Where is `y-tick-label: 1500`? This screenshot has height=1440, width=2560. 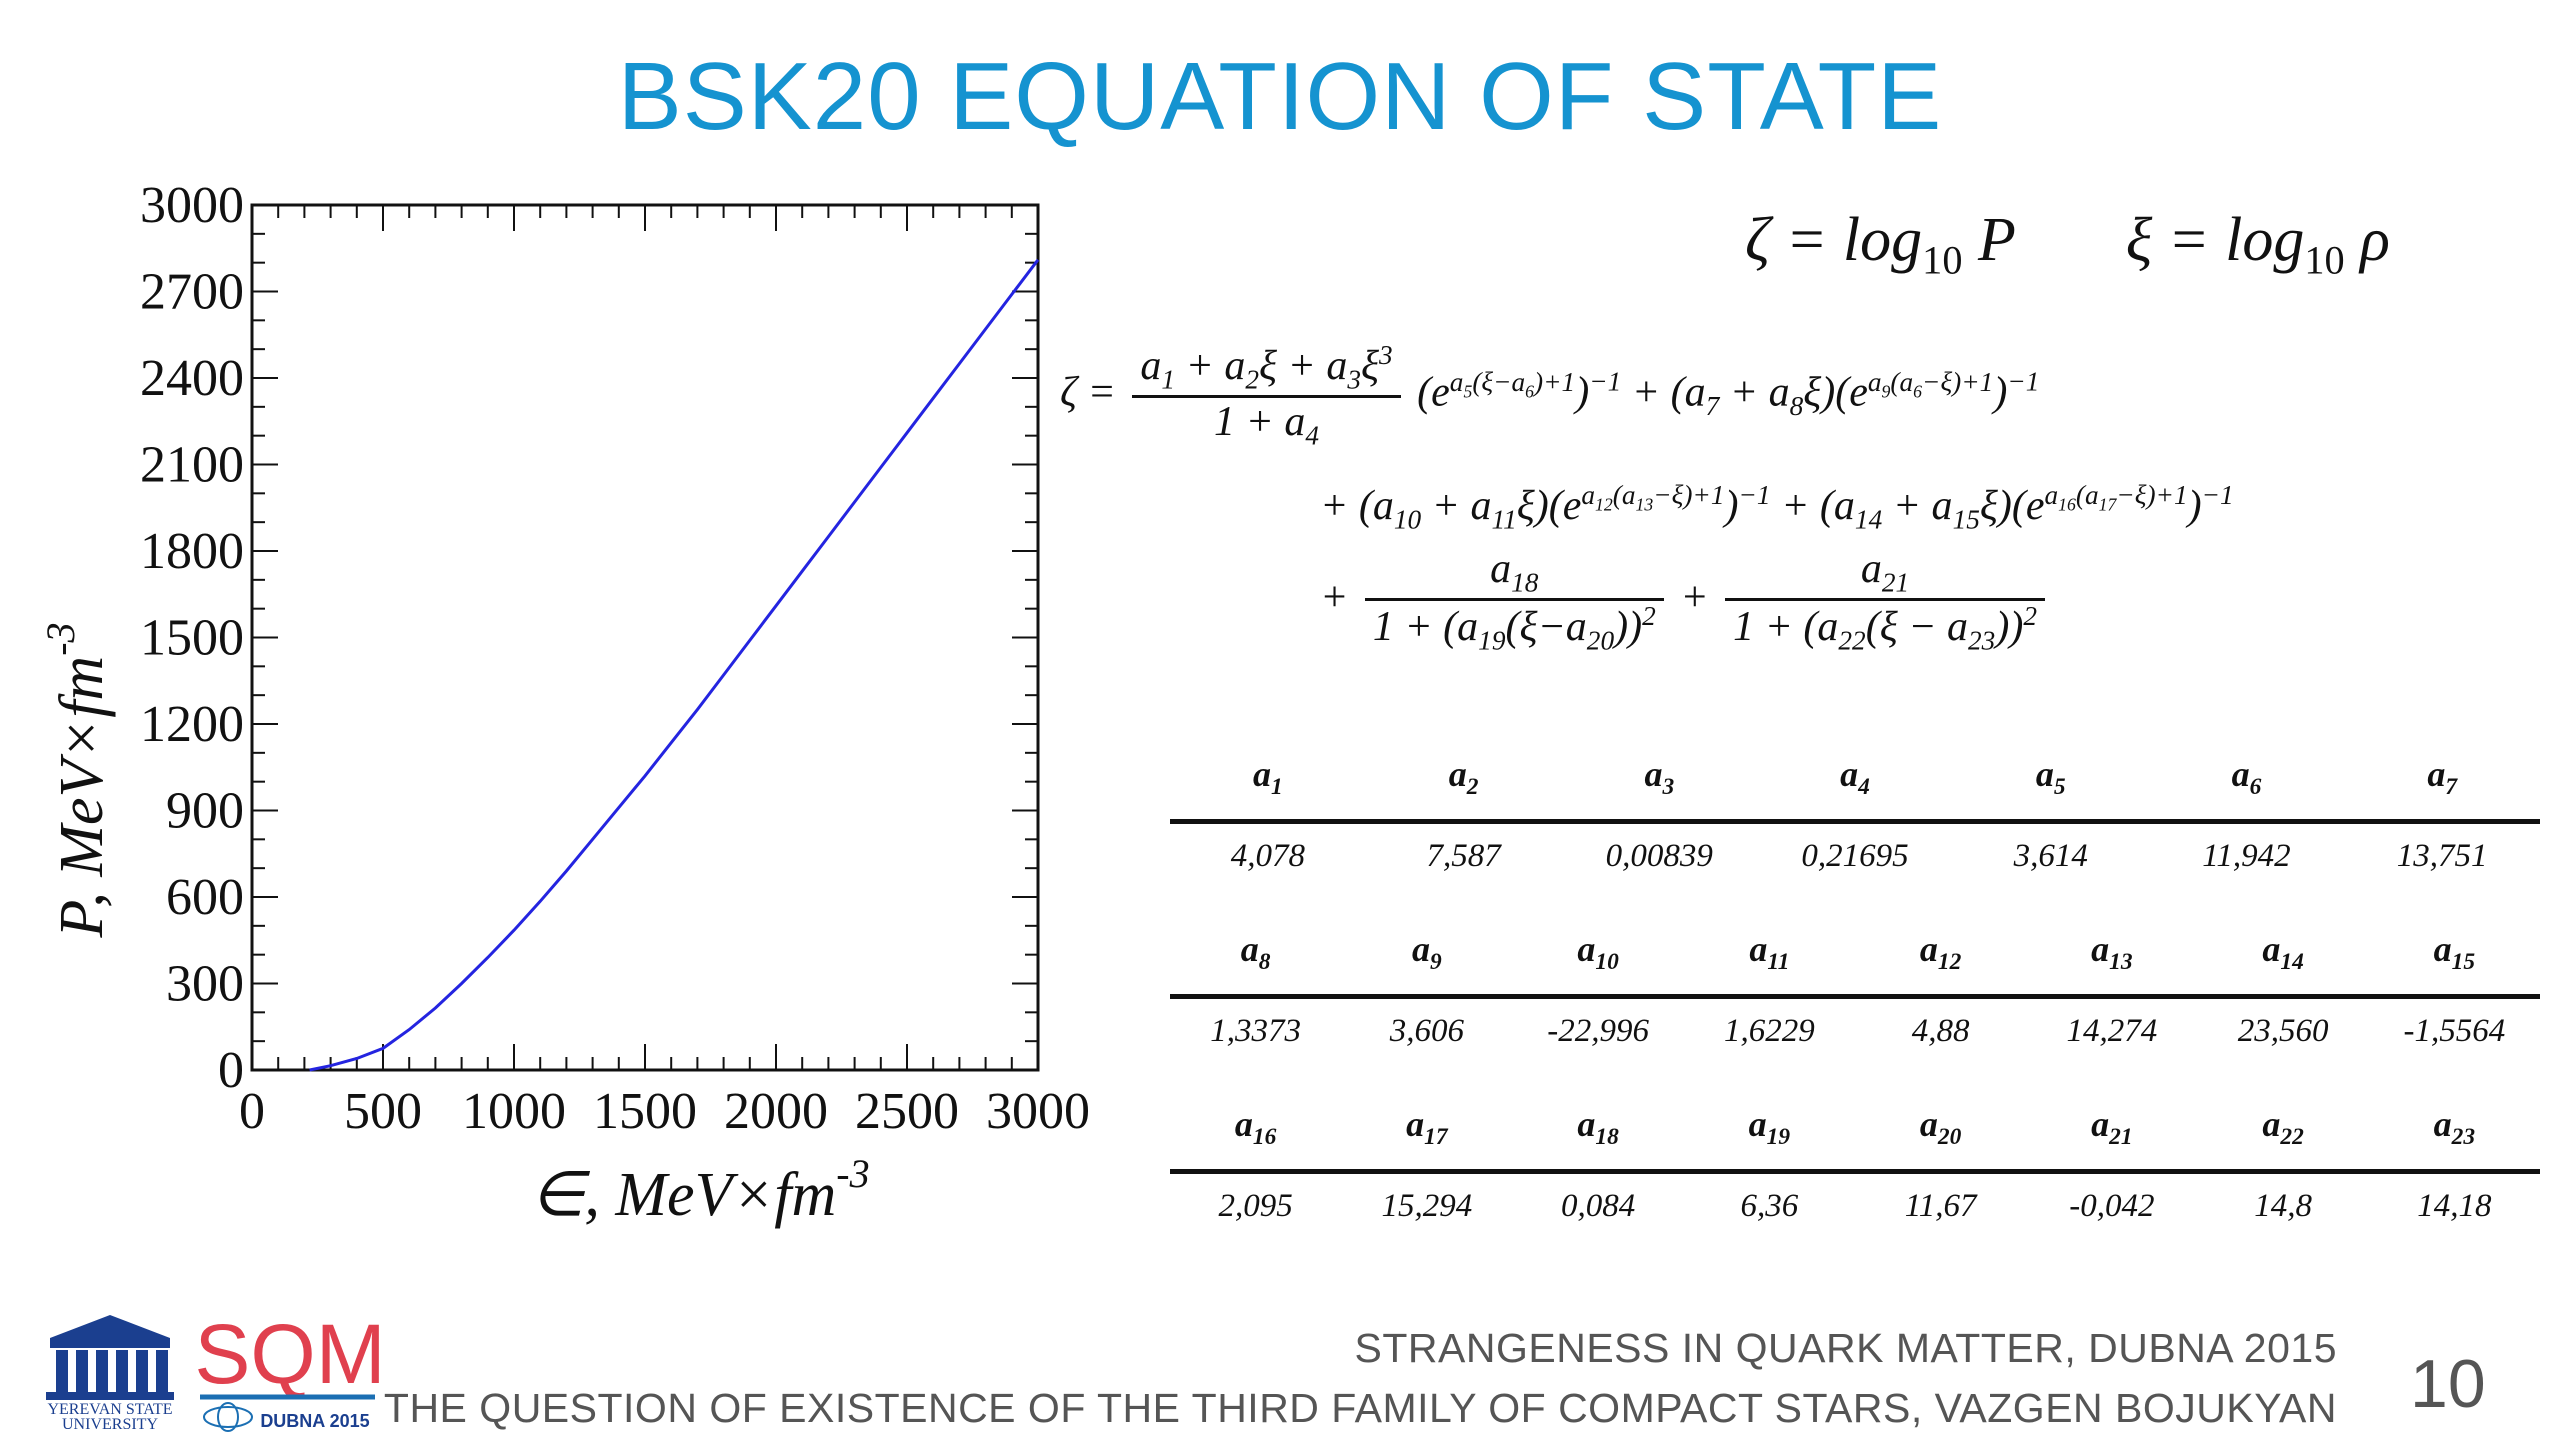
y-tick-label: 1500 is located at coordinates (192, 638).